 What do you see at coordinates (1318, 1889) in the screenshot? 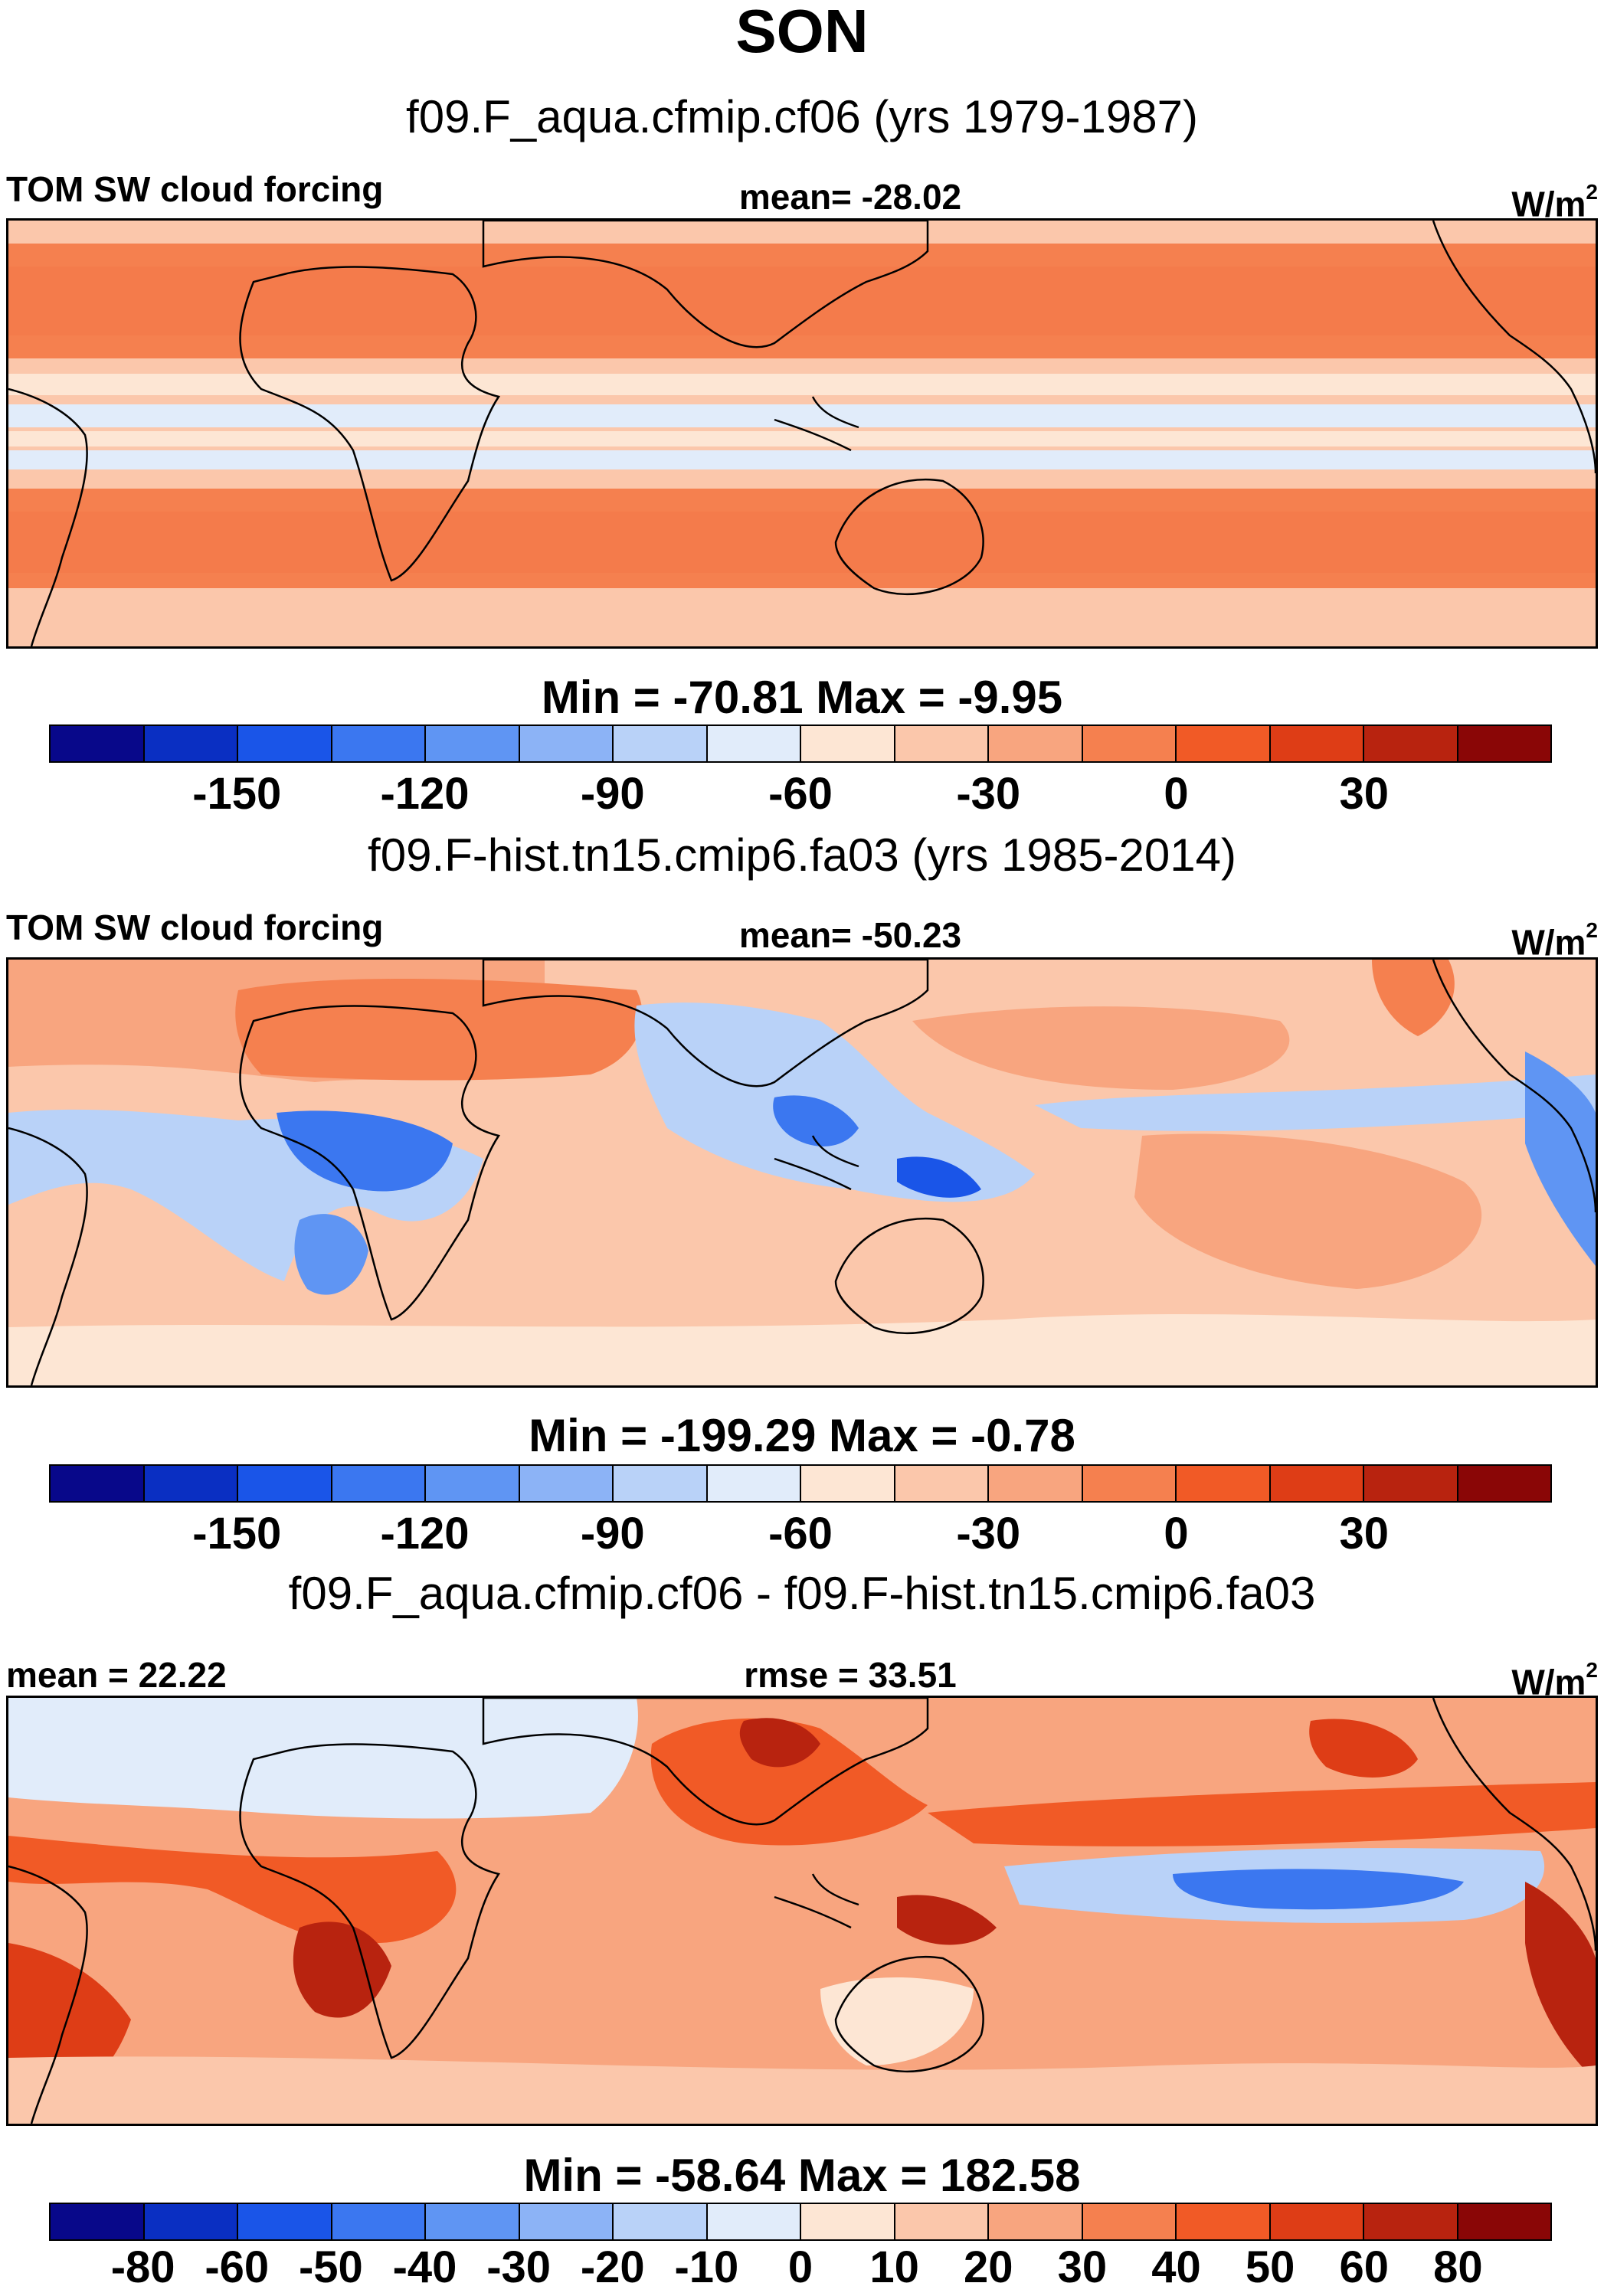
I see `panel-3-central-pacific-strong-blue-region` at bounding box center [1318, 1889].